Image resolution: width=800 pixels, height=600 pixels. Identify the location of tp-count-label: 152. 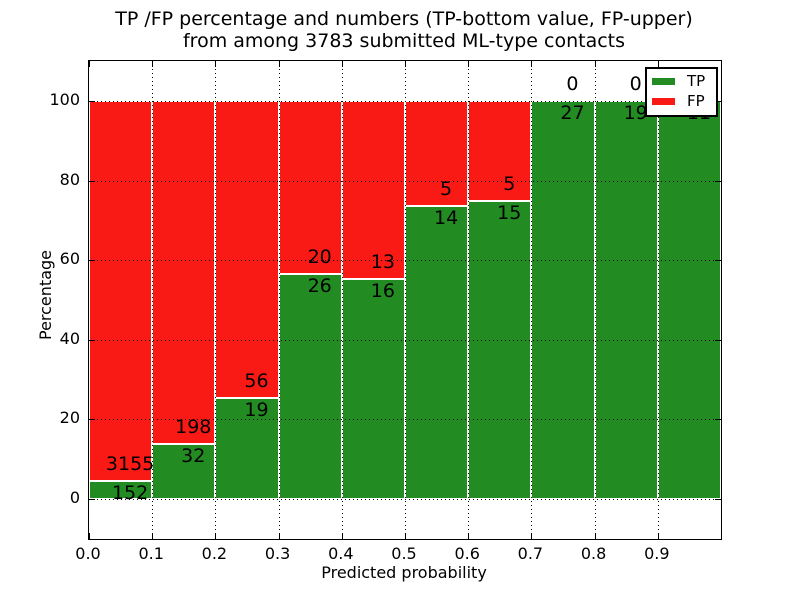
(130, 492).